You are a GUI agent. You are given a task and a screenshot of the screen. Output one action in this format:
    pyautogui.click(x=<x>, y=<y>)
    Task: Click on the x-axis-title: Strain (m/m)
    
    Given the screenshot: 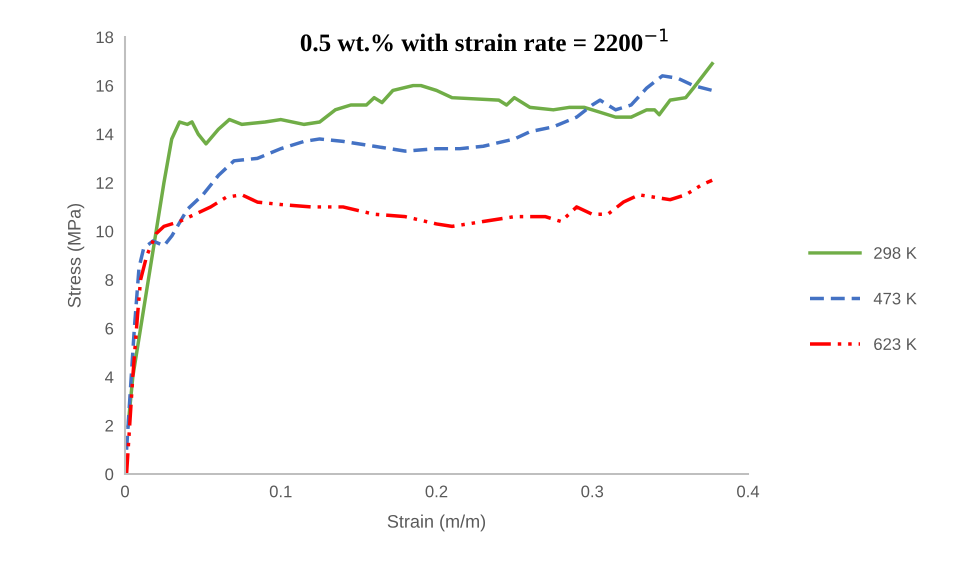 What is the action you would take?
    pyautogui.click(x=437, y=523)
    